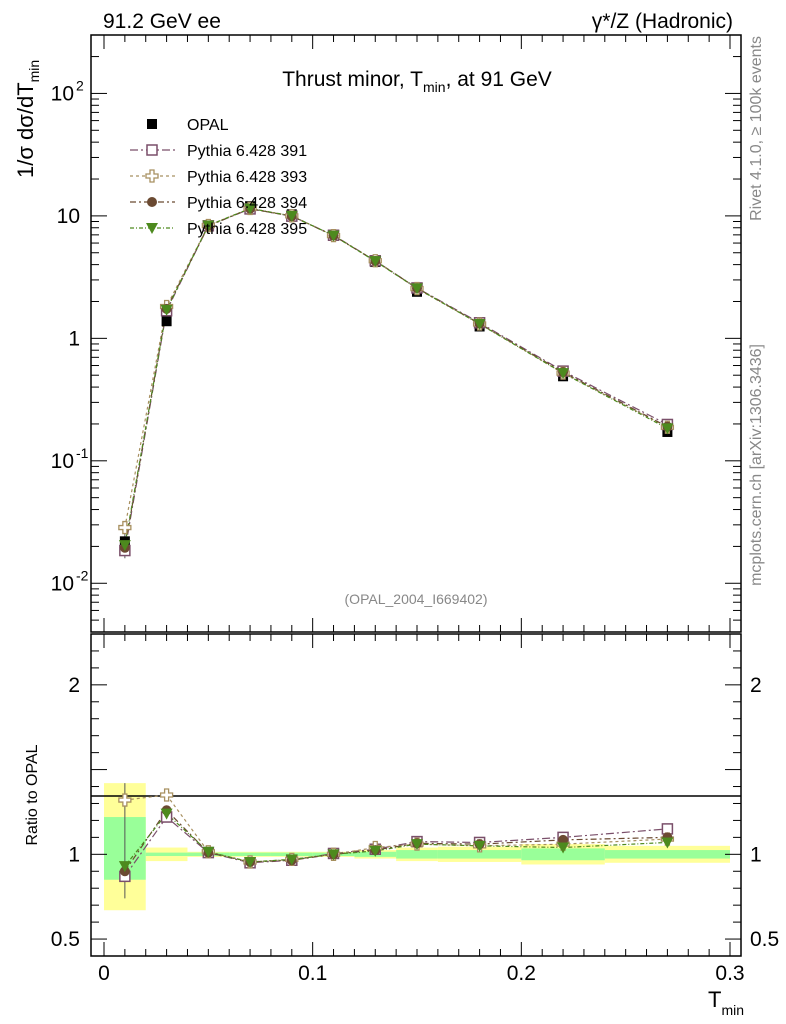 Image resolution: width=786 pixels, height=1024 pixels. What do you see at coordinates (152, 124) in the screenshot?
I see `legend-marker-opal` at bounding box center [152, 124].